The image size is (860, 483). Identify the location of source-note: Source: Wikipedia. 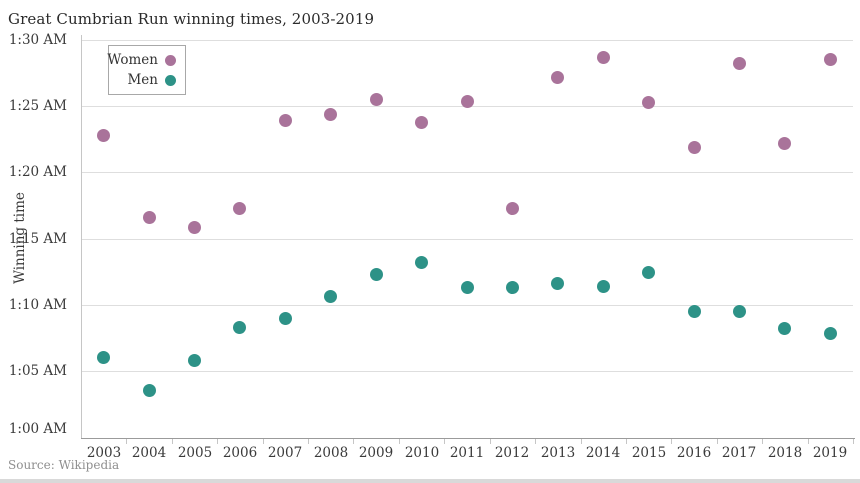
(64, 465).